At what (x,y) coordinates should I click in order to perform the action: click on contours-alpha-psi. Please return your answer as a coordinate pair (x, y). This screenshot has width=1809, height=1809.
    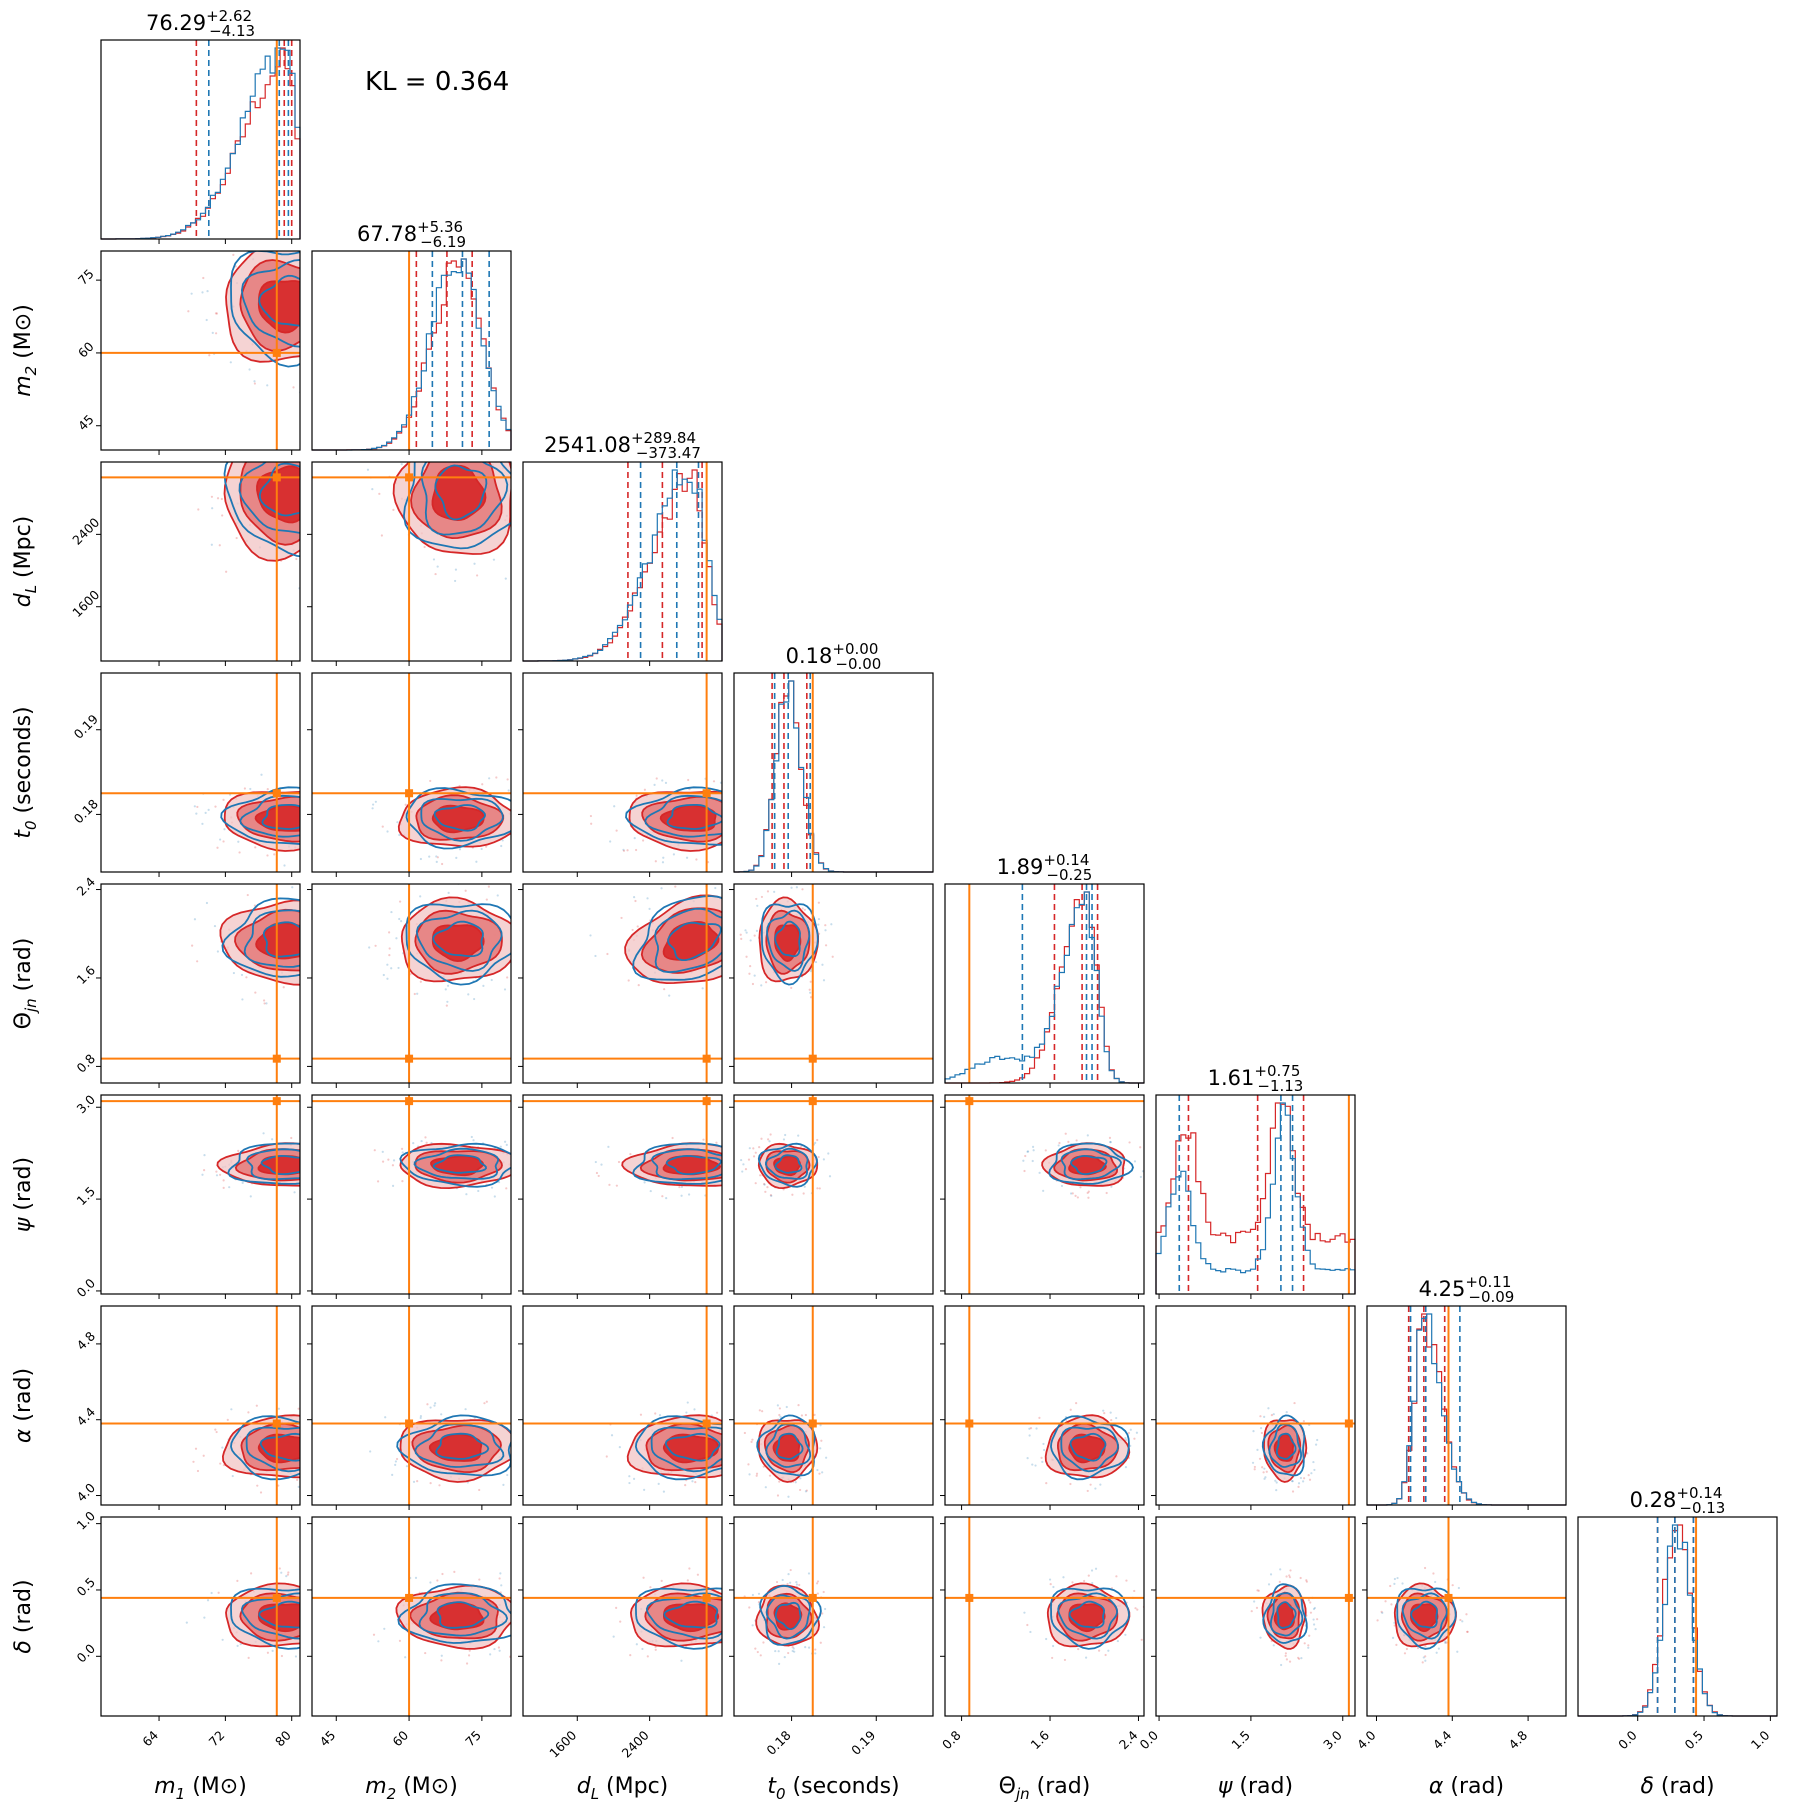
    Looking at the image, I should click on (1255, 1405).